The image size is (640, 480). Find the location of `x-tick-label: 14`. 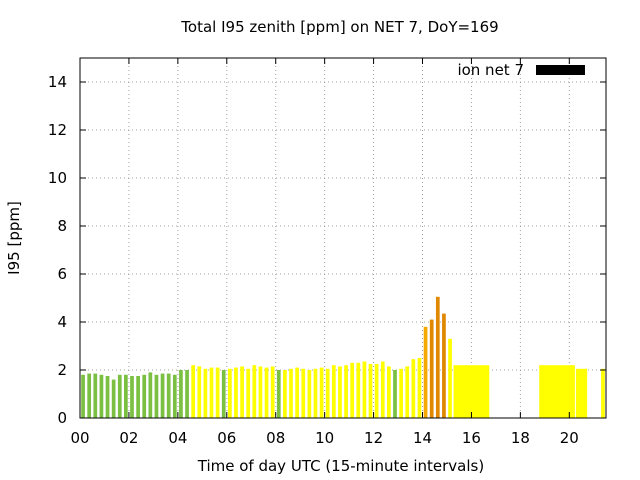

x-tick-label: 14 is located at coordinates (422, 438).